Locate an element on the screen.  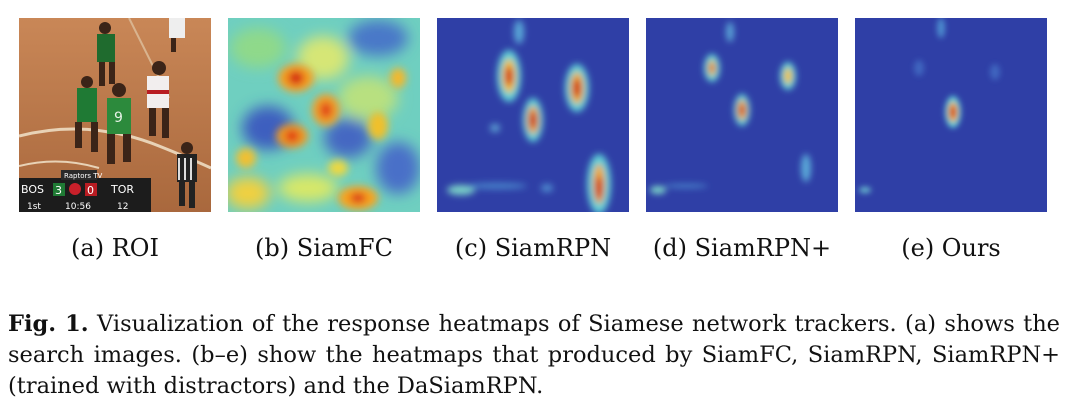
player-white-top is located at coordinates (177, 35).